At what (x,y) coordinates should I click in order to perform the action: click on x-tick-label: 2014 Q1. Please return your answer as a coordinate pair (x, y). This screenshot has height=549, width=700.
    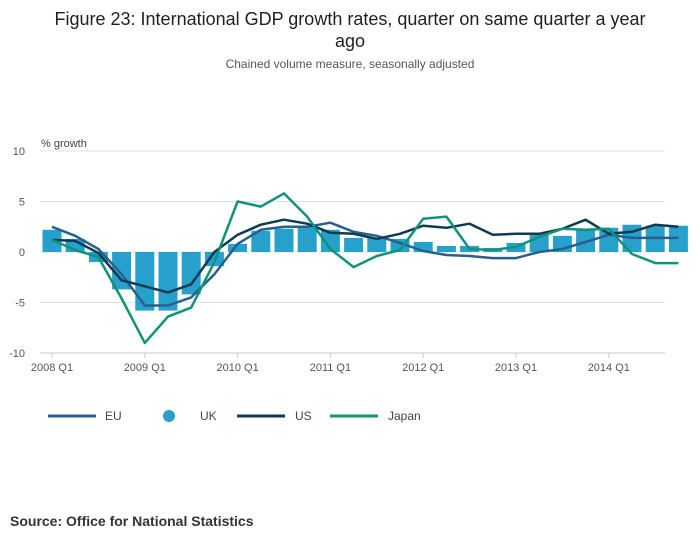
    Looking at the image, I should click on (609, 368).